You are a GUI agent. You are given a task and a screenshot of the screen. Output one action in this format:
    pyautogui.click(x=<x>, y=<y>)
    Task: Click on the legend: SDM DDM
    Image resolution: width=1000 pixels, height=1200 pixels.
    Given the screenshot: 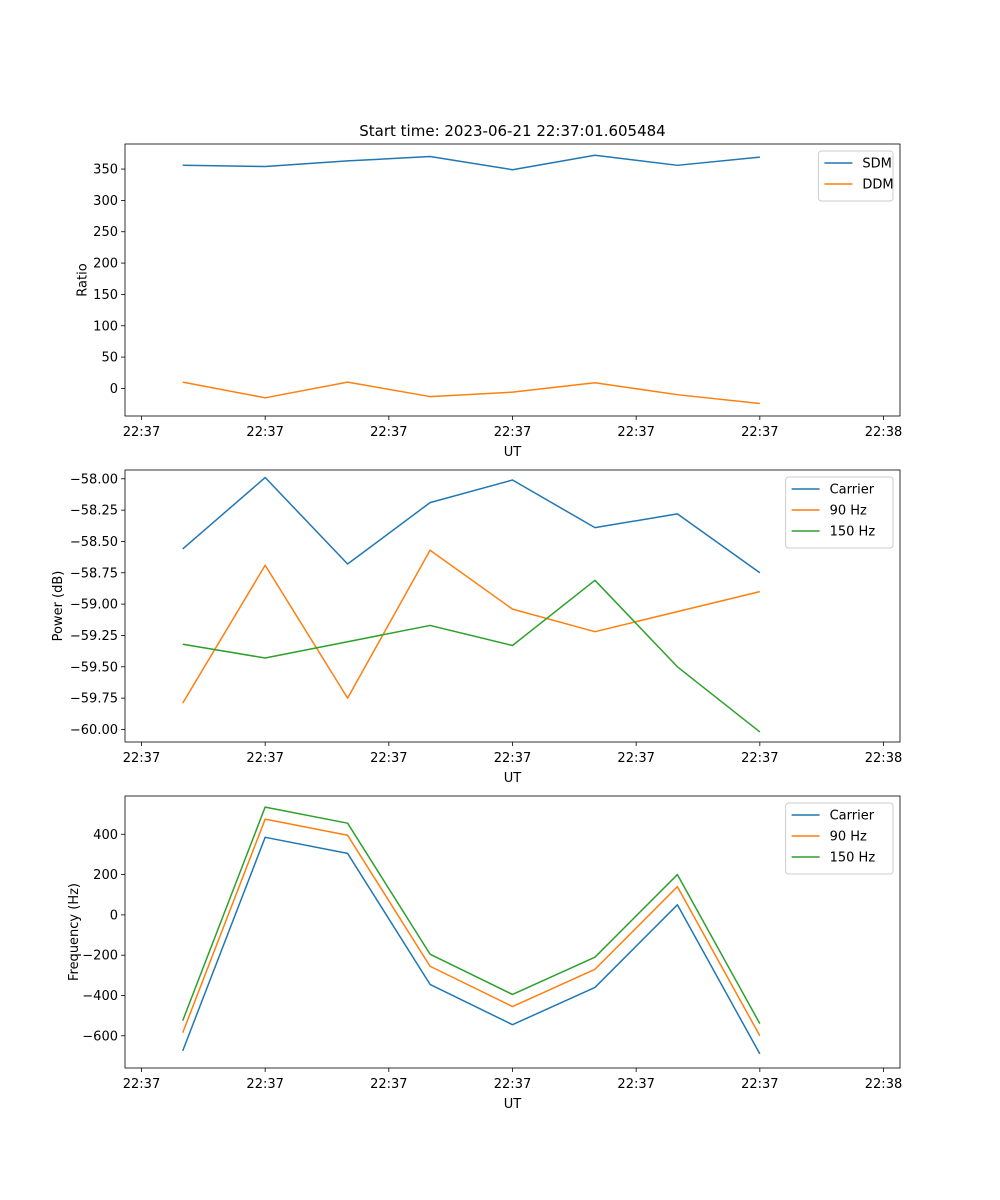 What is the action you would take?
    pyautogui.click(x=855, y=176)
    